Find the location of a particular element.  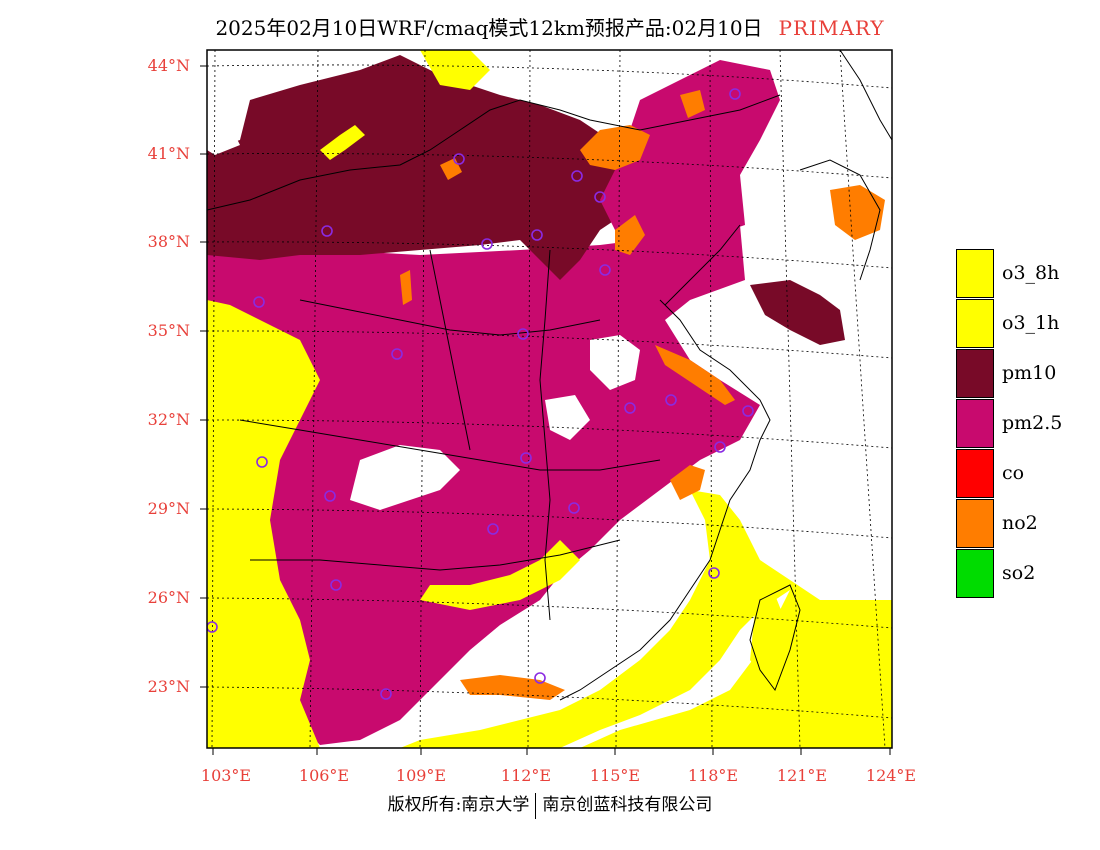

lon-label-118: 118°E is located at coordinates (713, 775).